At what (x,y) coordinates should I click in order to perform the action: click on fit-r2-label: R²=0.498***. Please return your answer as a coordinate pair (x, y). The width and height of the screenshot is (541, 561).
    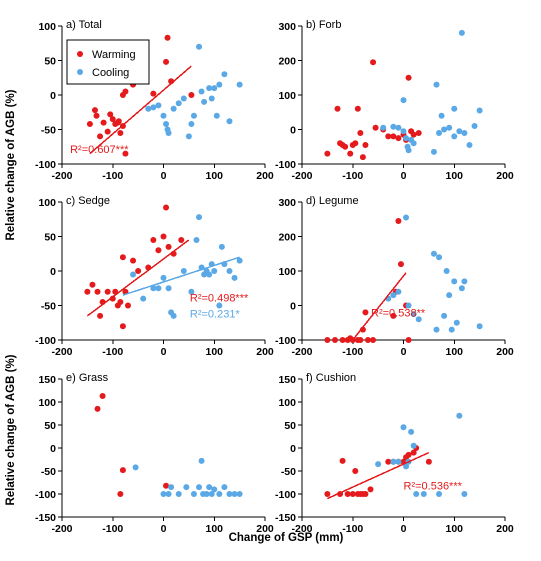
    Looking at the image, I should click on (219, 298).